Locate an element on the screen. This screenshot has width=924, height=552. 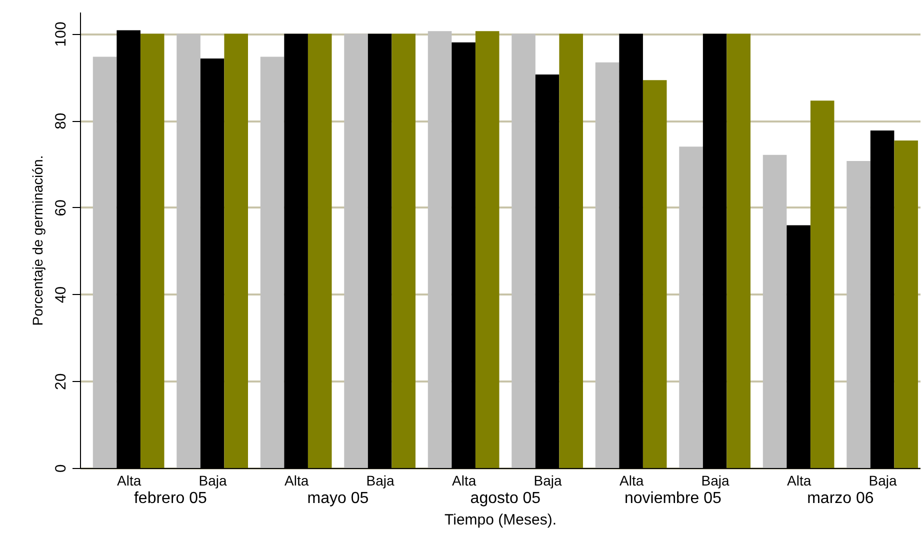
y-tick-label: 60 is located at coordinates (61, 208).